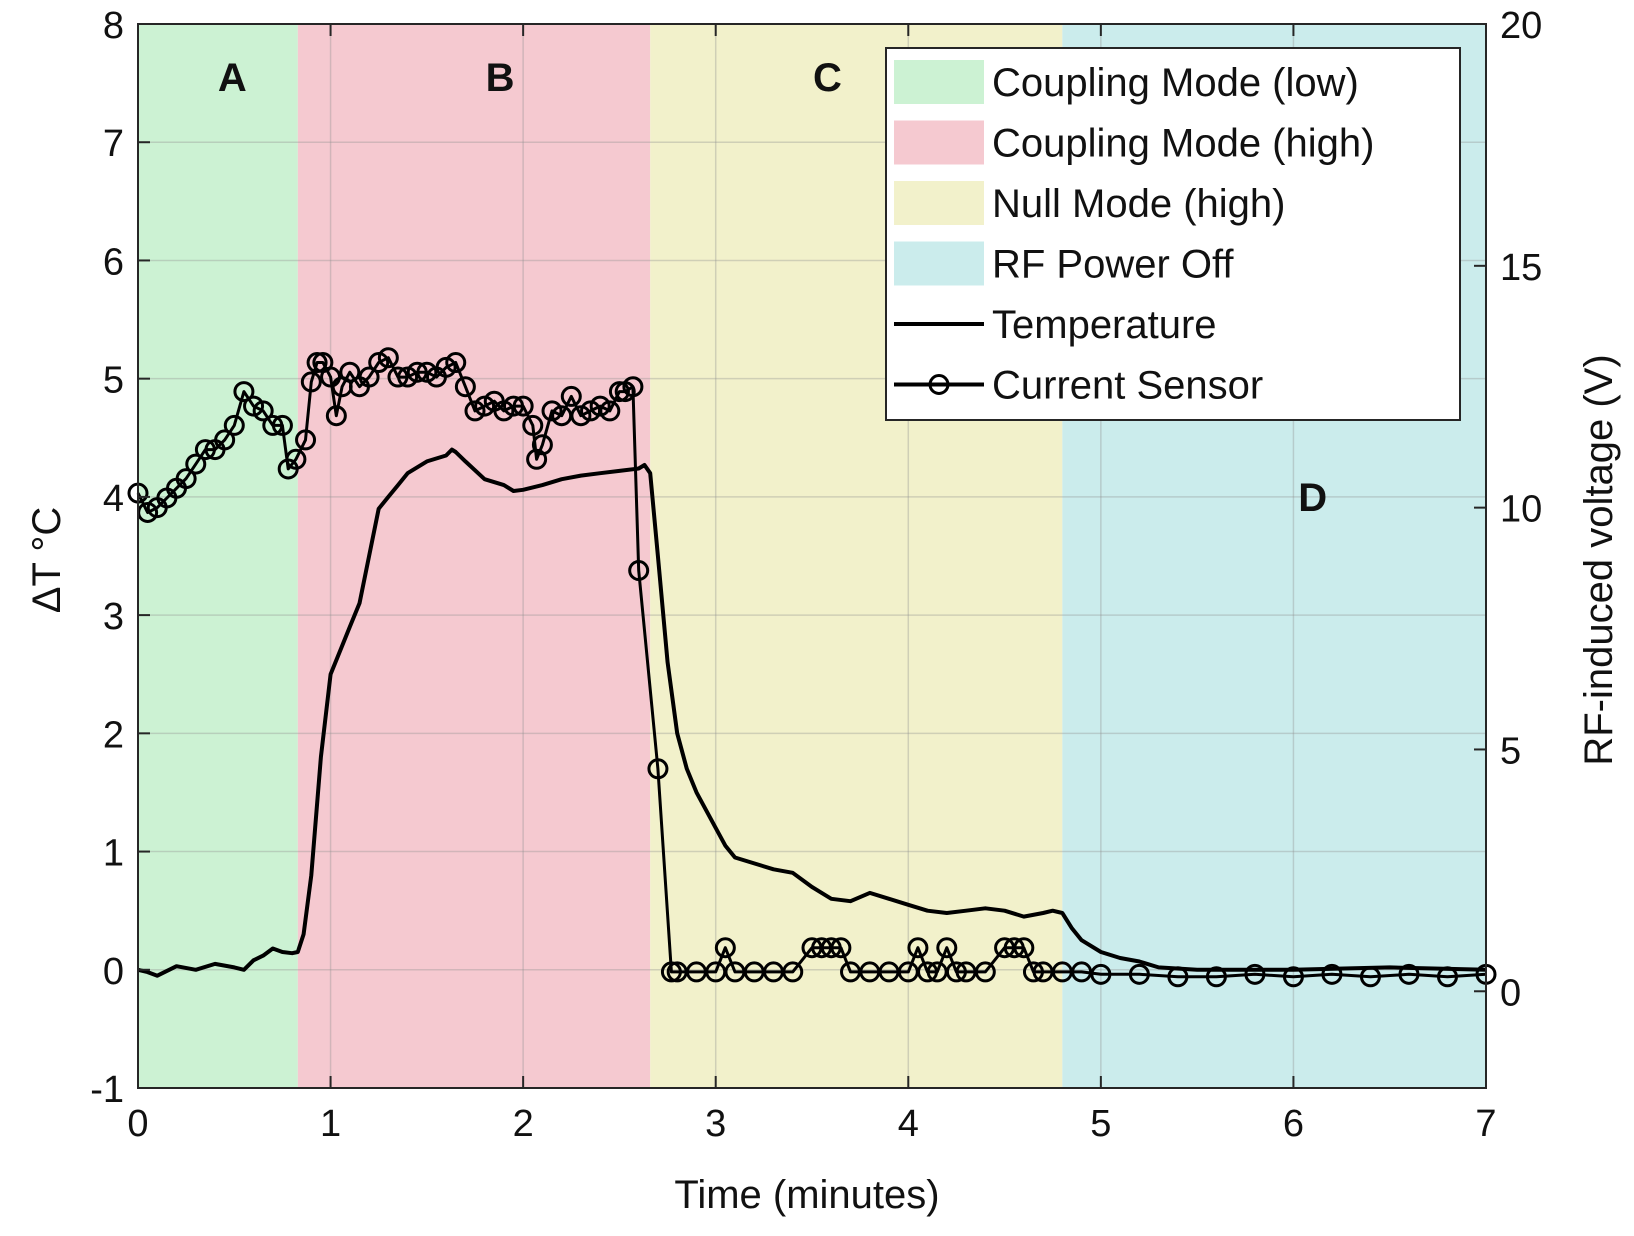 The height and width of the screenshot is (1236, 1634). Describe the element at coordinates (1113, 265) in the screenshot. I see `legend-label: RF Power Off` at that location.